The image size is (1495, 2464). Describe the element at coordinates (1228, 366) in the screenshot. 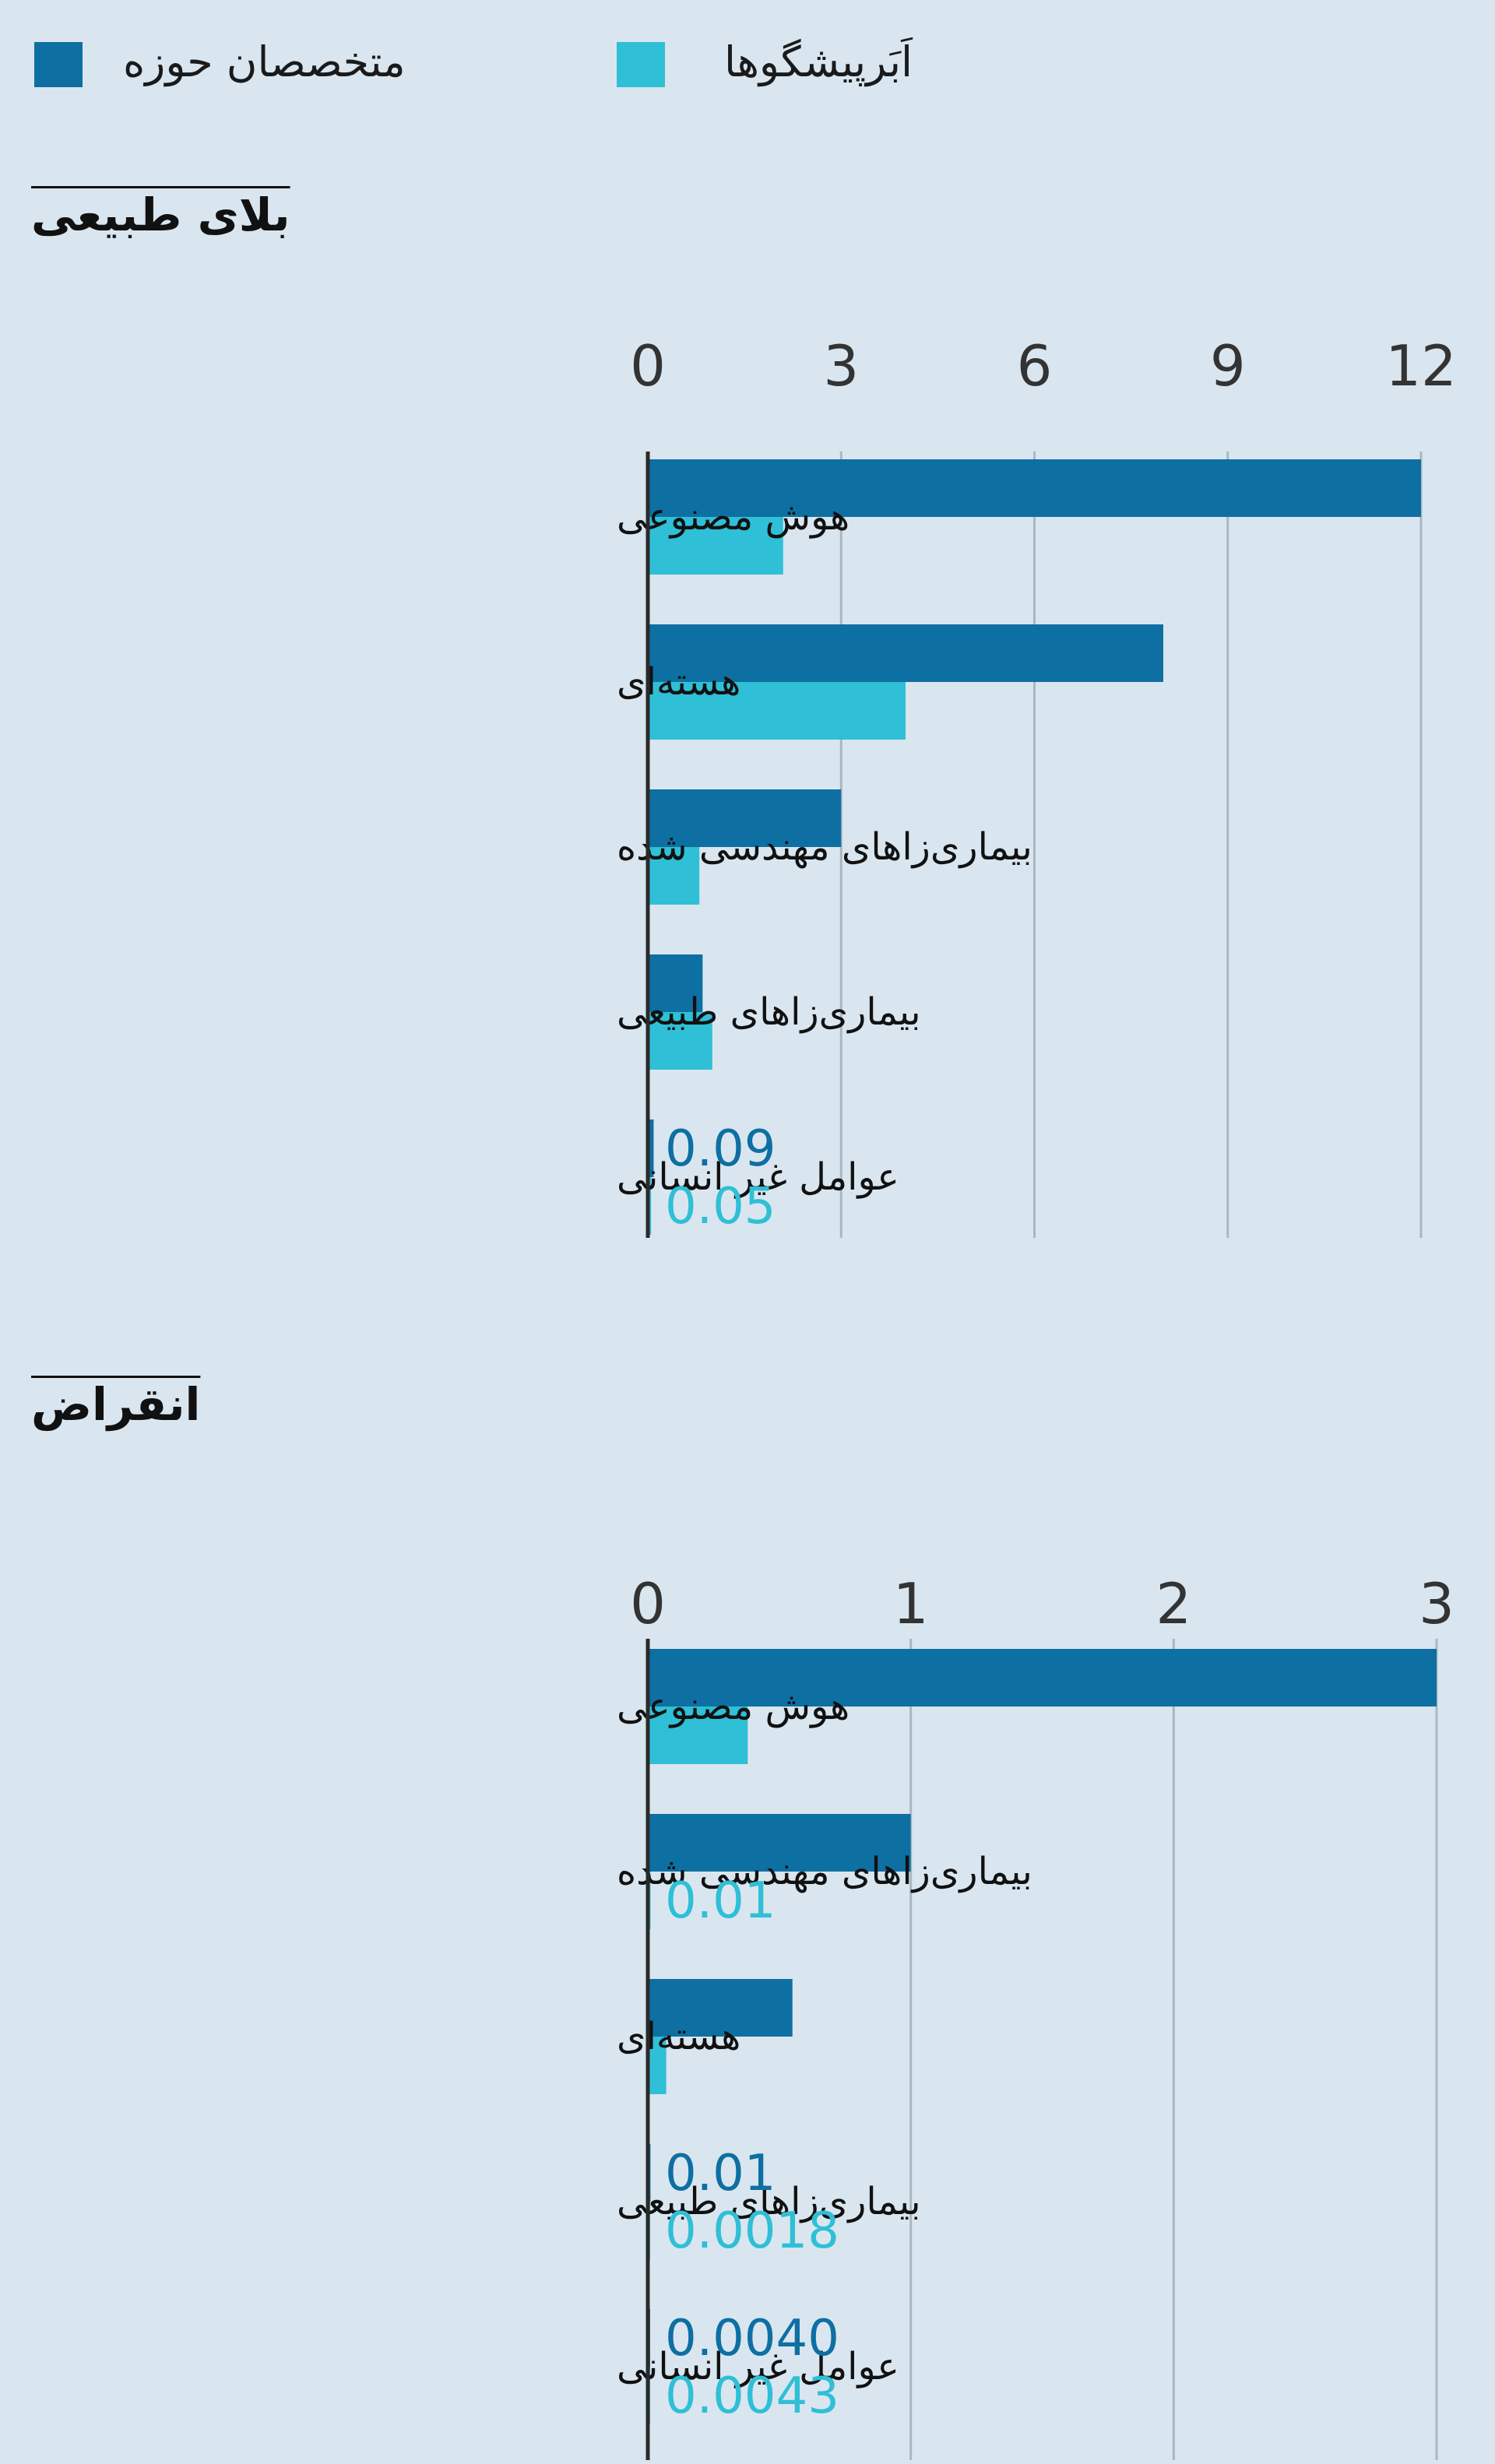

I see `tick-label: 9` at that location.